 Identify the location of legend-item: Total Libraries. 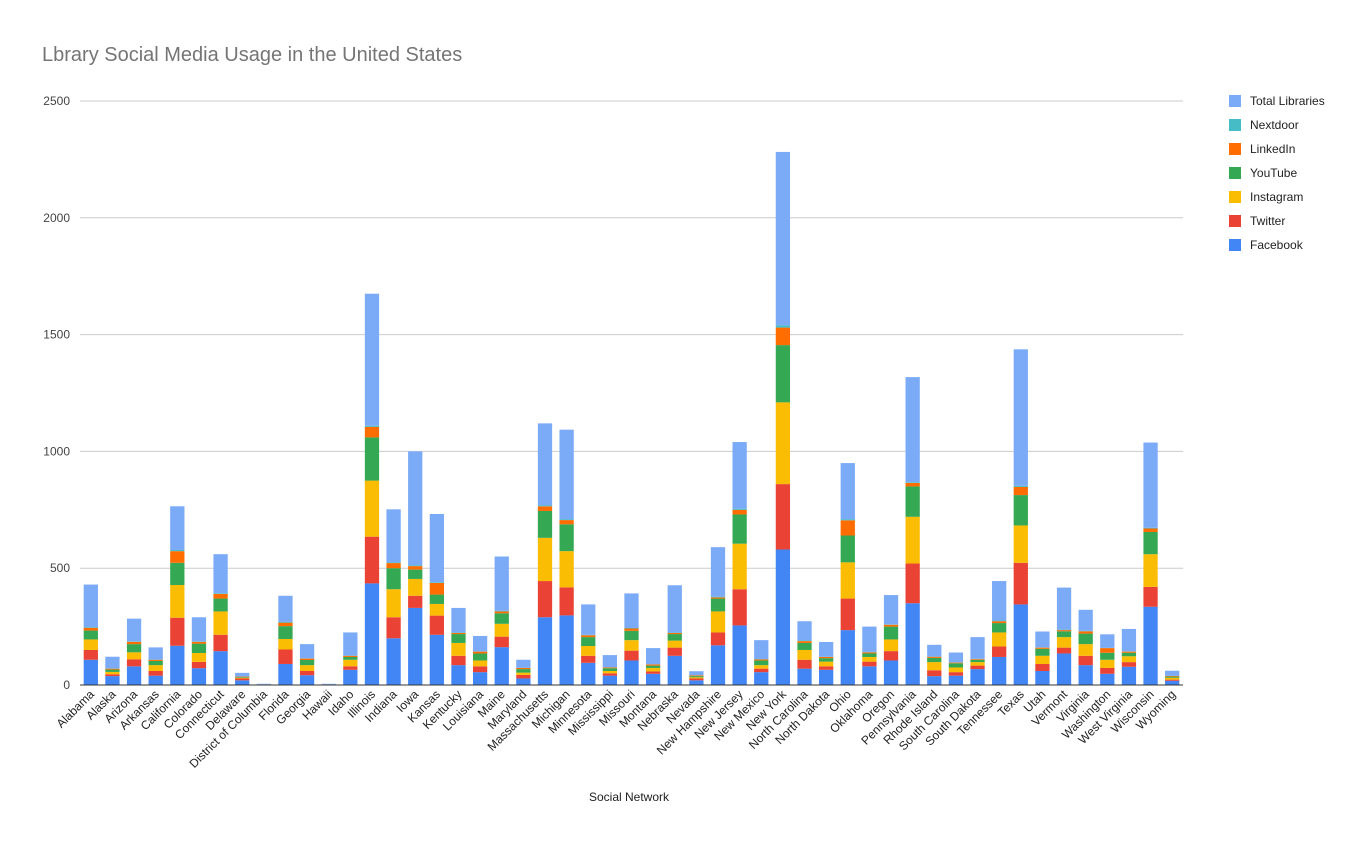
(1277, 101).